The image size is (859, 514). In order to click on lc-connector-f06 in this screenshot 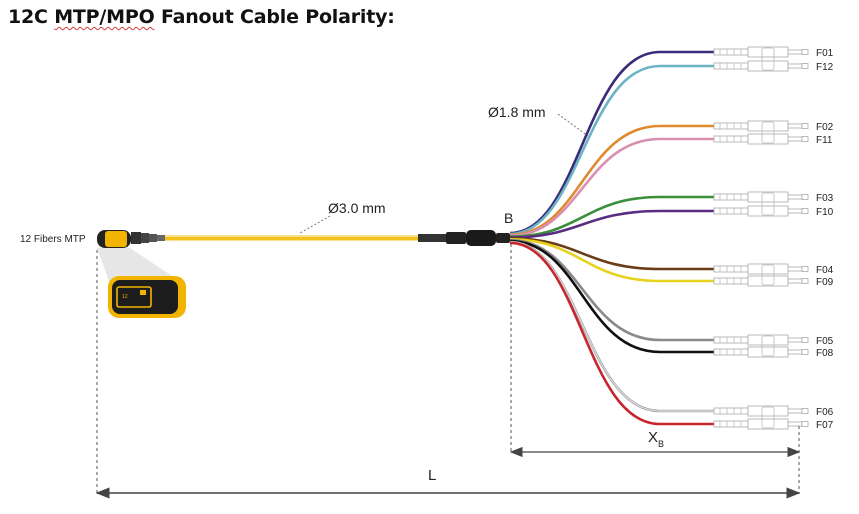, I will do `click(761, 411)`.